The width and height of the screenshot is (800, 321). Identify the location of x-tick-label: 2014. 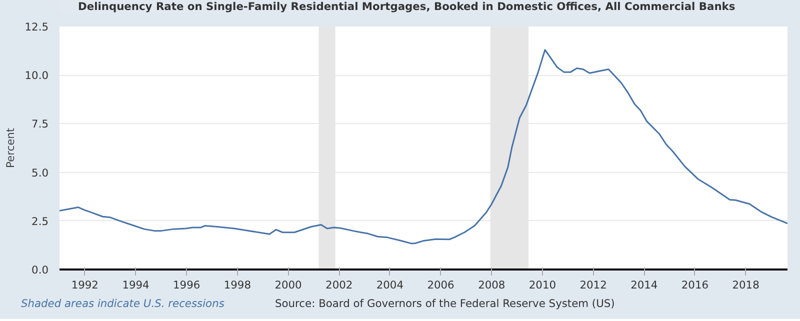
(644, 285).